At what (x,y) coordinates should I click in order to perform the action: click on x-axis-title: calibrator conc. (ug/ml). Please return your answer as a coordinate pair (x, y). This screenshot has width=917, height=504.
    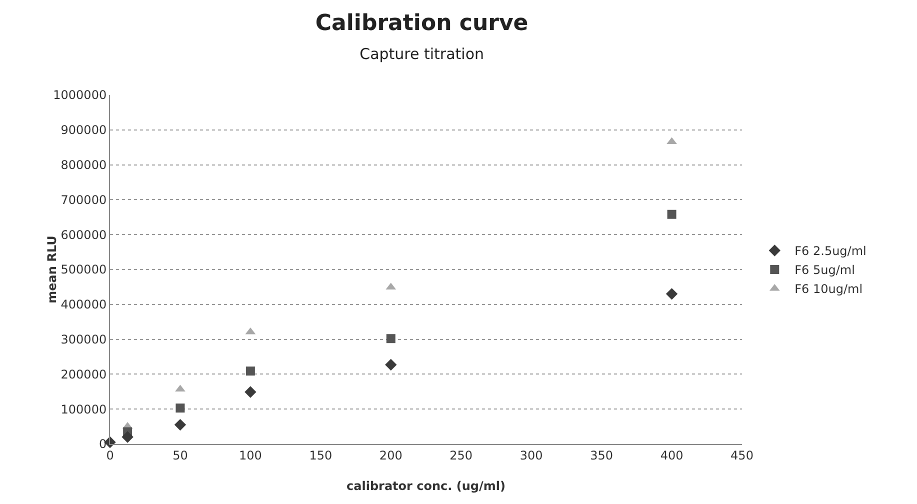
    Looking at the image, I should click on (426, 486).